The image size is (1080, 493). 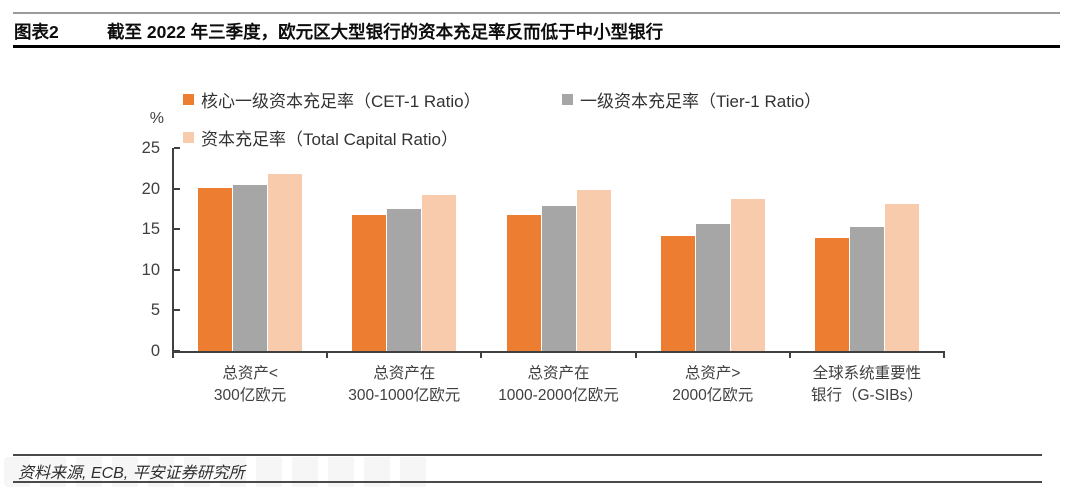 I want to click on x-category-label-line: 总资产>, so click(x=712, y=373).